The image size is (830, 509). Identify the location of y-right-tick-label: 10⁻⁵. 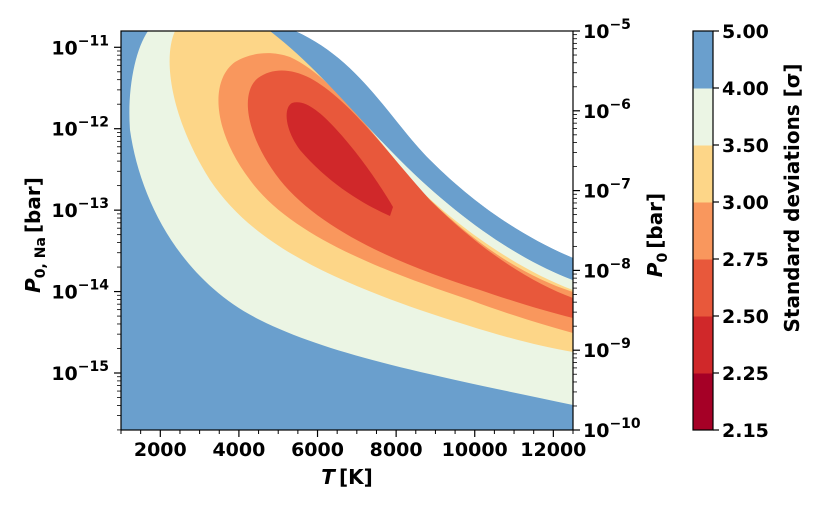
(607, 30).